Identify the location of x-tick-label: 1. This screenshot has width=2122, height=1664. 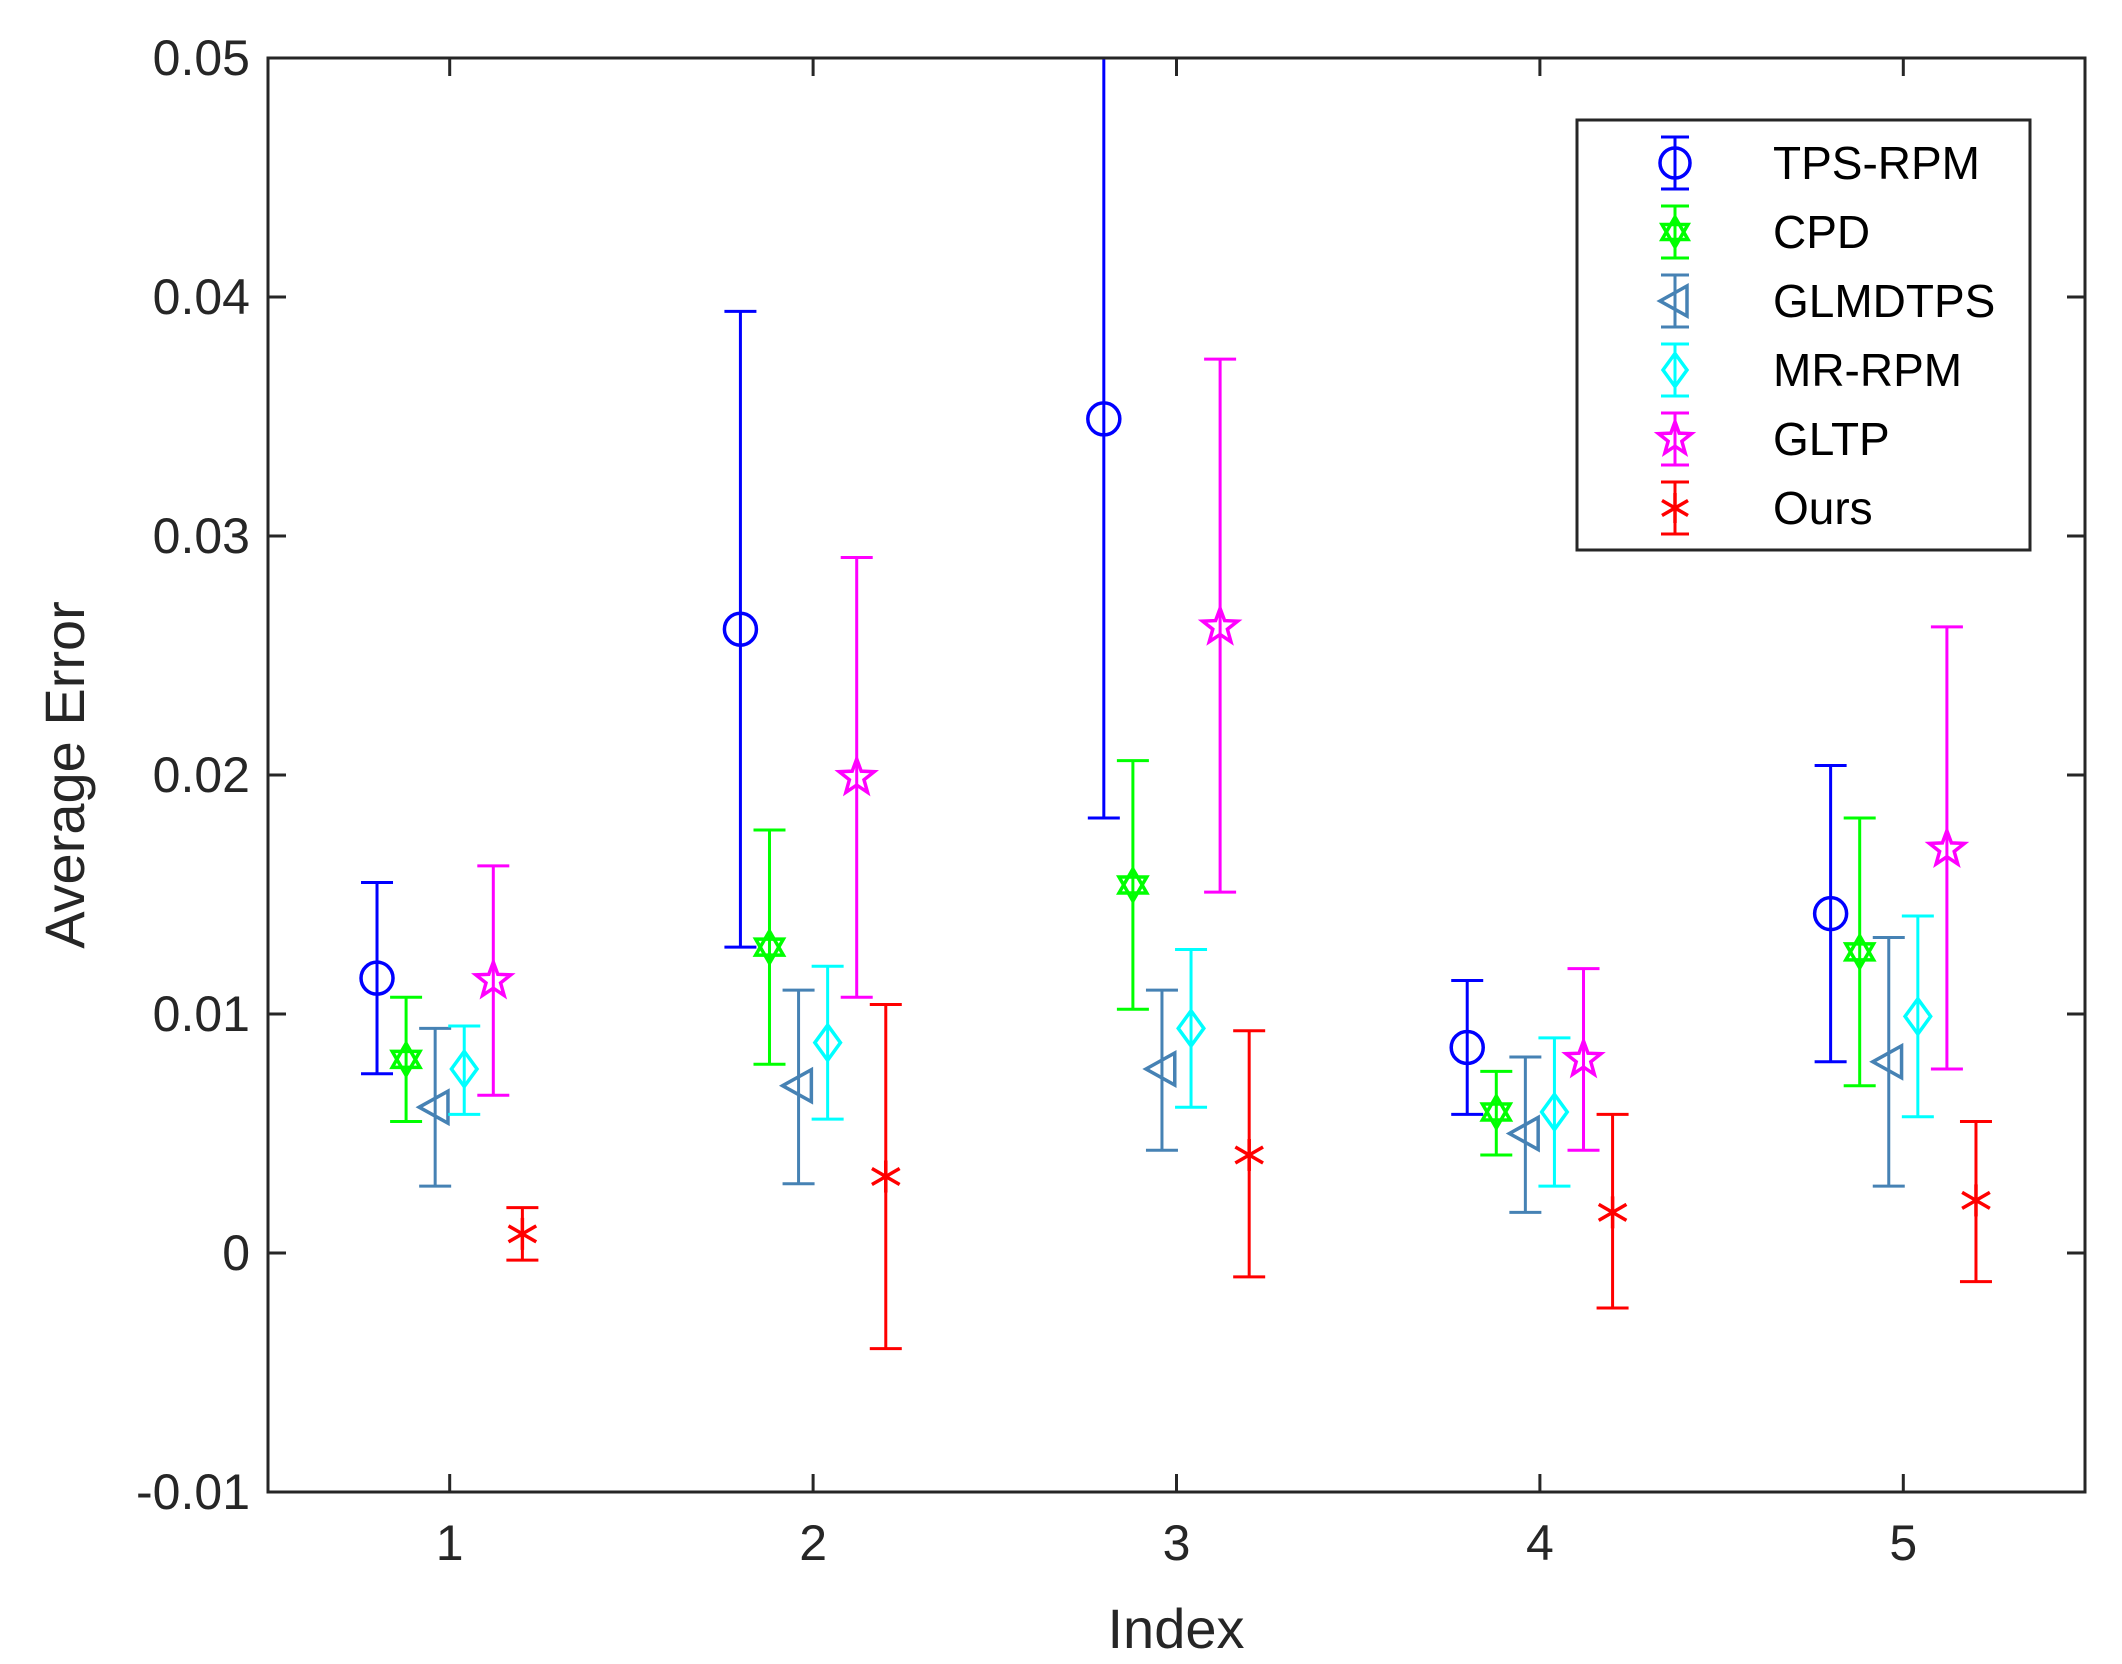
(450, 1543).